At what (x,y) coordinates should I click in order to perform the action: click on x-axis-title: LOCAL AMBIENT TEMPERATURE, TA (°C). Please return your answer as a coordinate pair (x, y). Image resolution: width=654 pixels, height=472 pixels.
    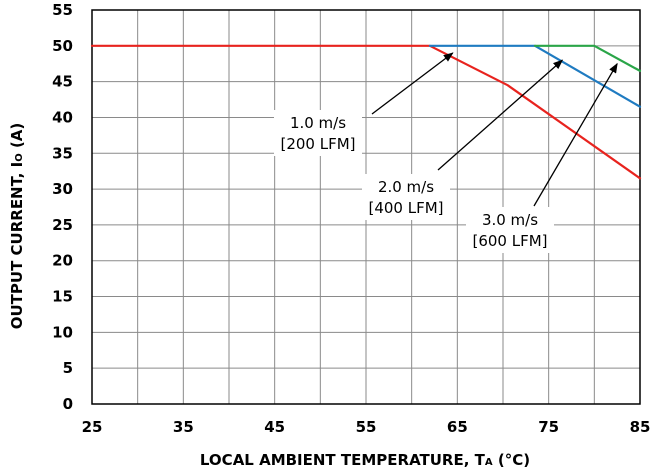
    Looking at the image, I should click on (365, 460).